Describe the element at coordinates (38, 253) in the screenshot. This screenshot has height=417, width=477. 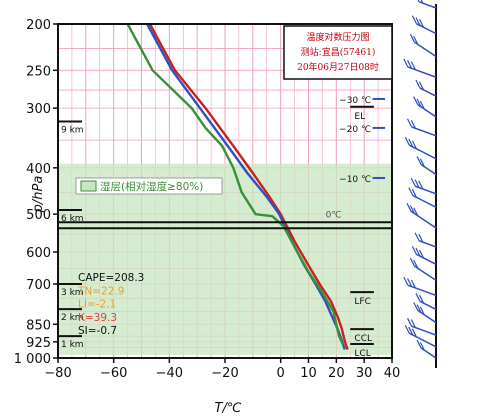
I see `y-tick-label: 600` at that location.